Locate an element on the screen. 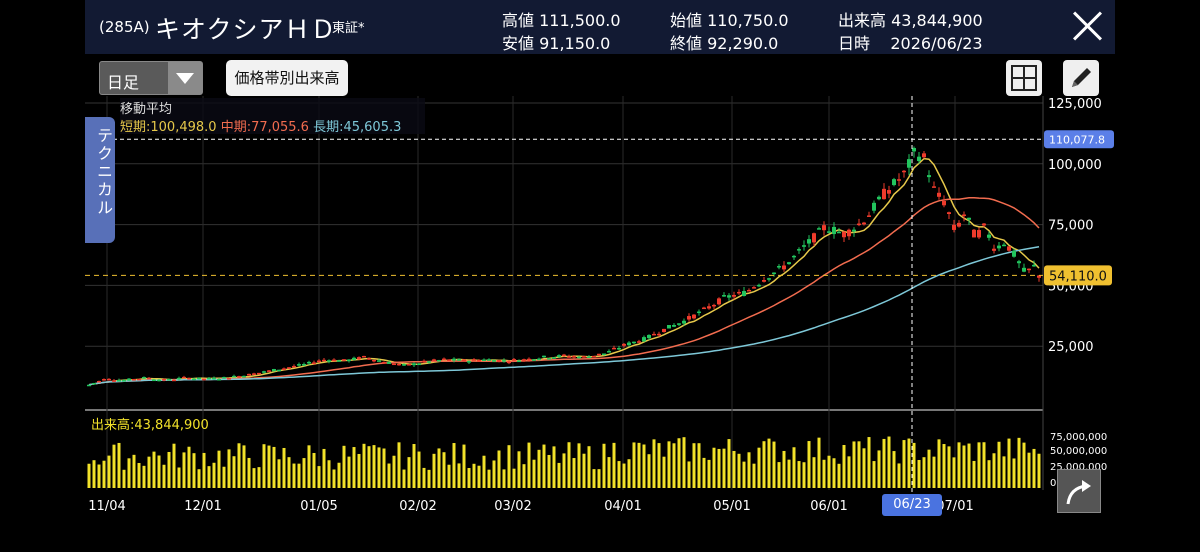 Image resolution: width=1200 pixels, height=552 pixels. volume-profile-button: 価格帯別出来高 is located at coordinates (287, 78).